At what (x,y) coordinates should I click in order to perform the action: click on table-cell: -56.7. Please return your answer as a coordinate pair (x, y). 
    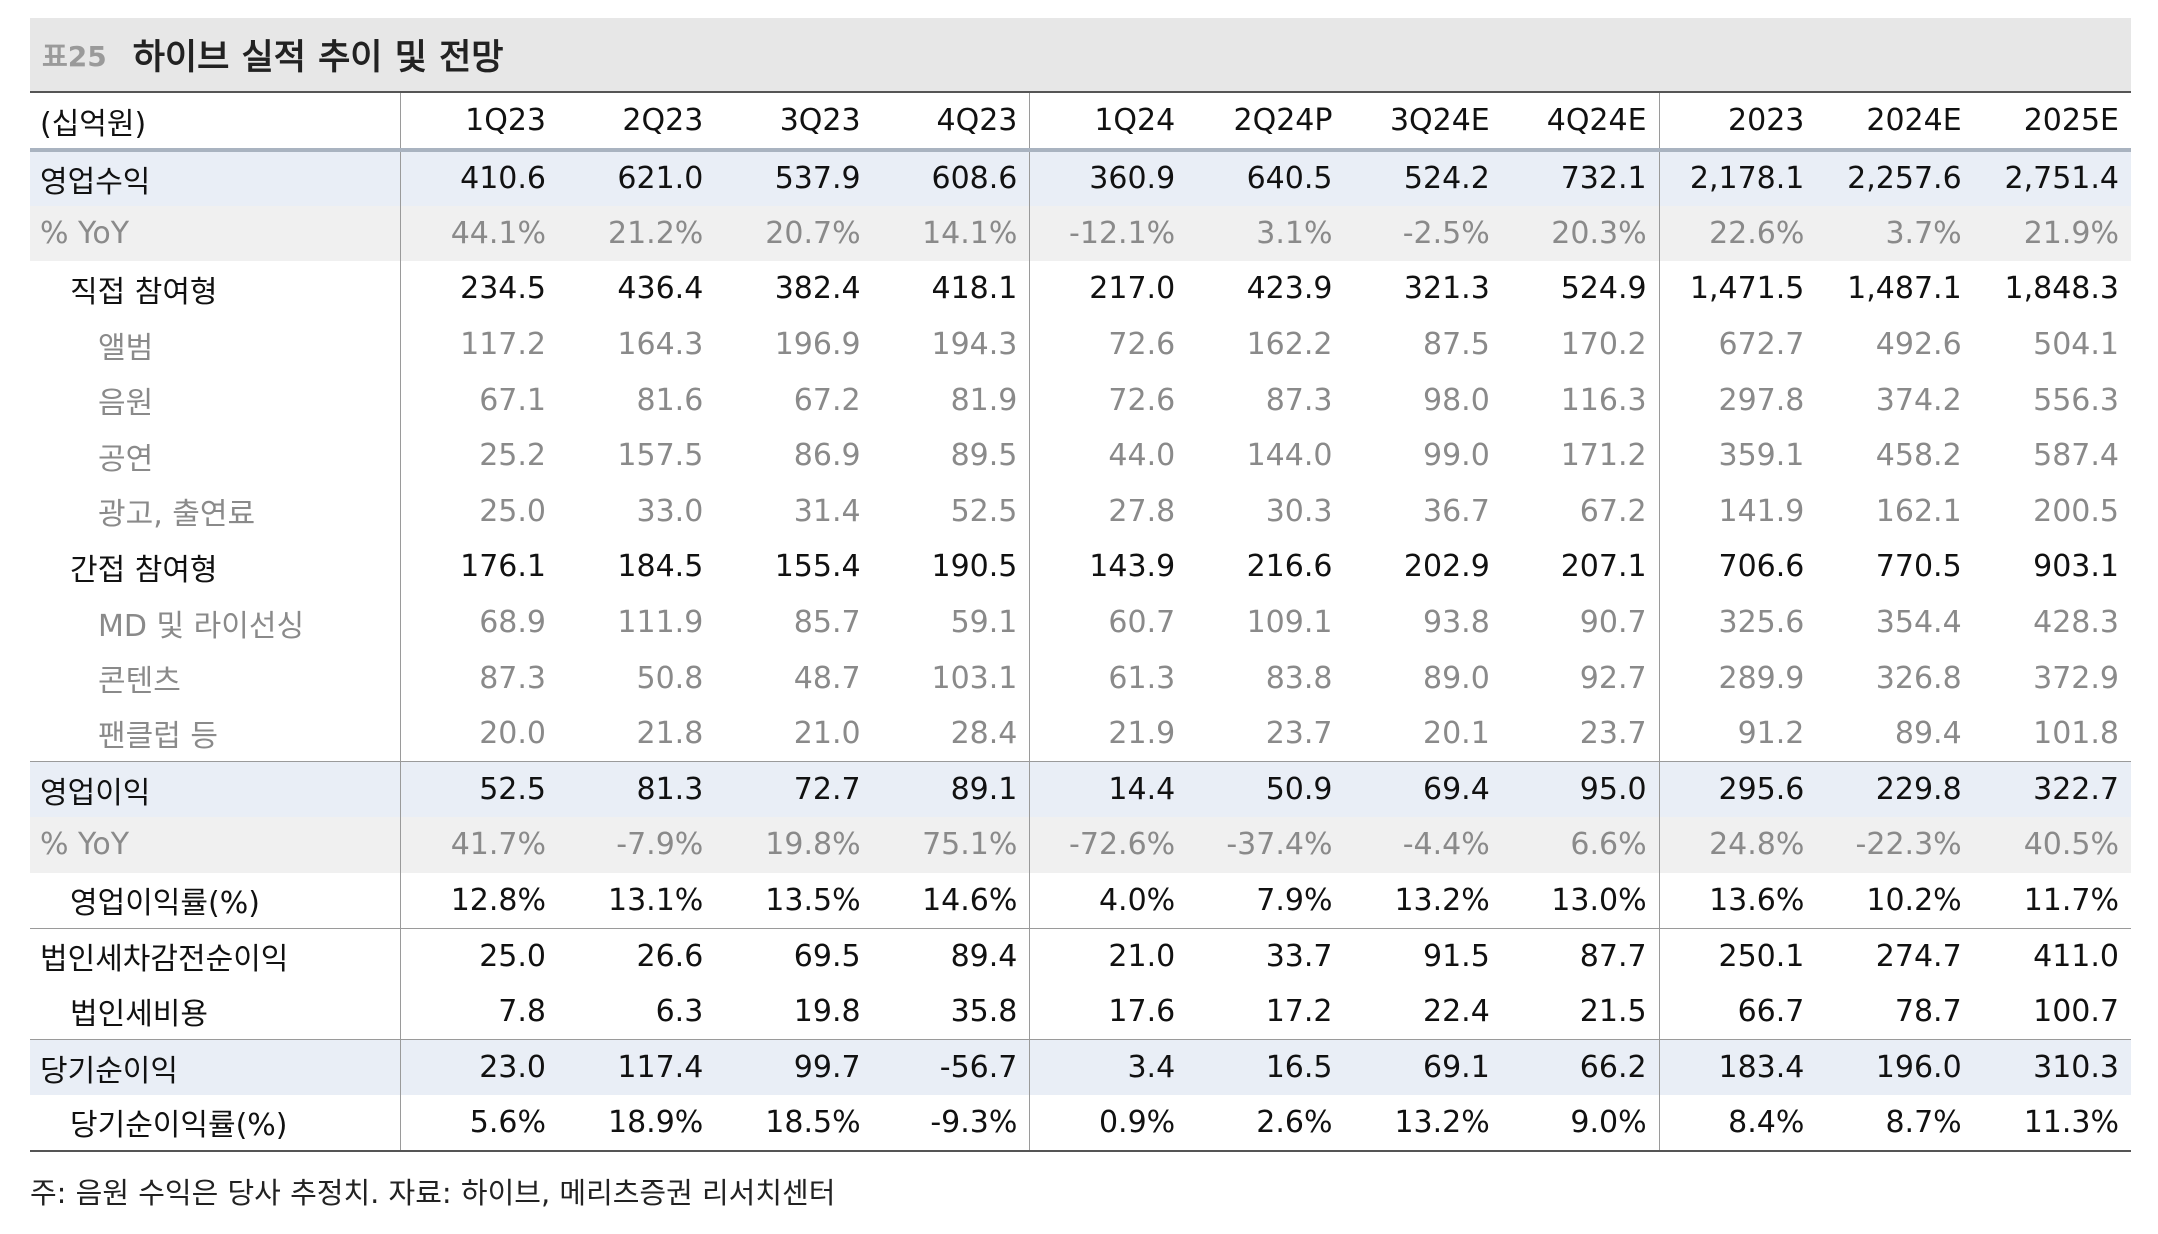
    Looking at the image, I should click on (951, 1067).